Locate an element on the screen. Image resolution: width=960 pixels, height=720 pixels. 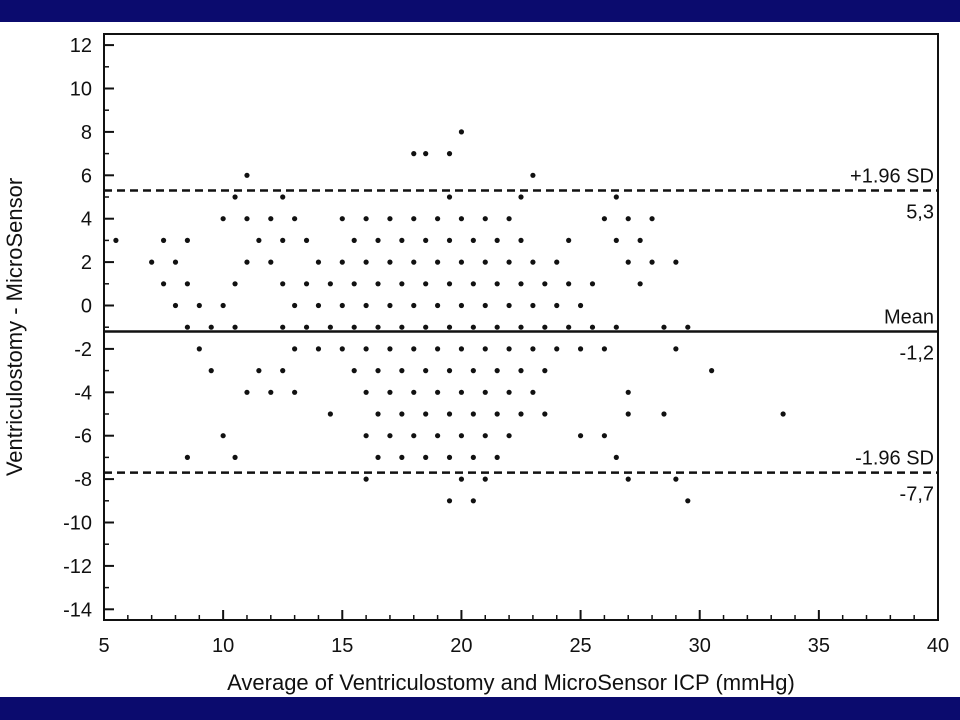
x-tick-label: 35 is located at coordinates (819, 646).